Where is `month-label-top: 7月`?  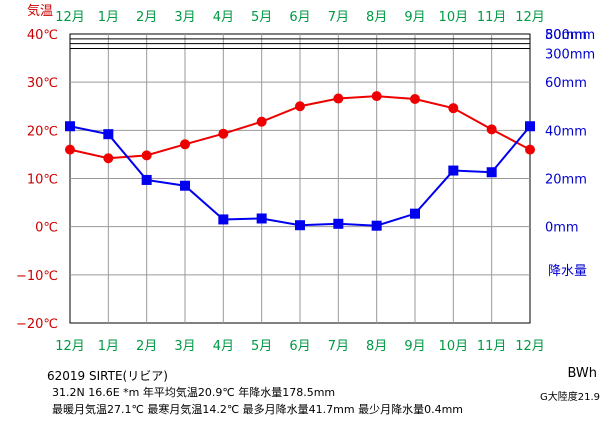
month-label-top: 7月 is located at coordinates (338, 17).